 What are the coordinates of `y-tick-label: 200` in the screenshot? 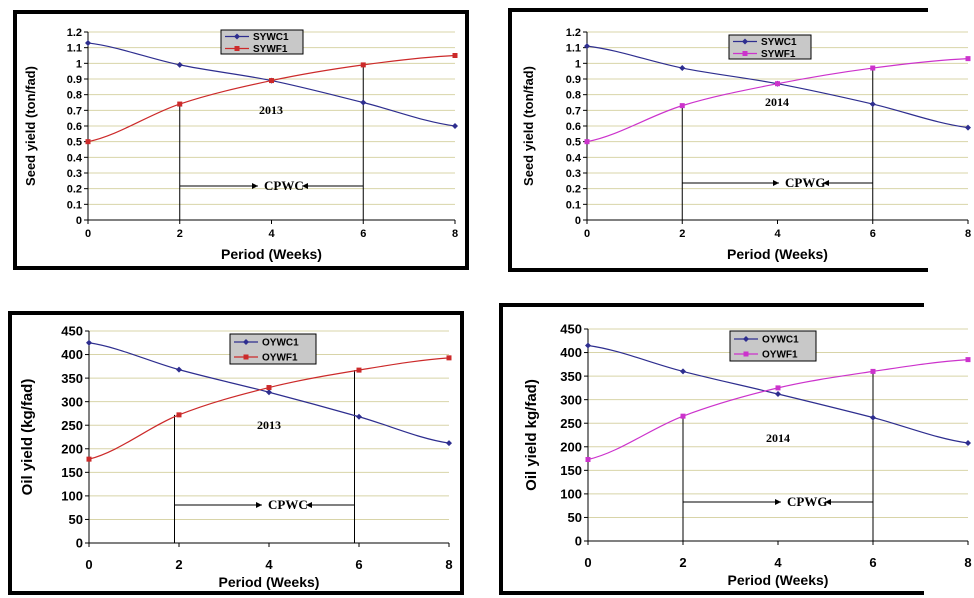 It's located at (72, 448).